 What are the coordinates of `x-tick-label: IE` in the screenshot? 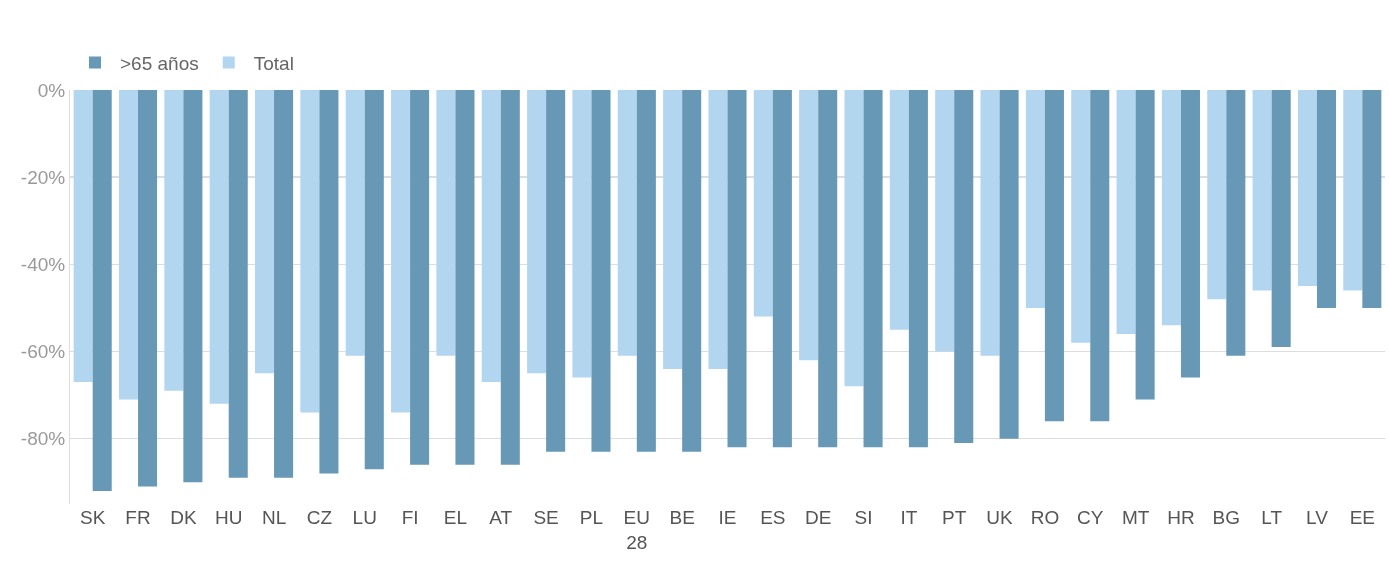 It's located at (727, 517).